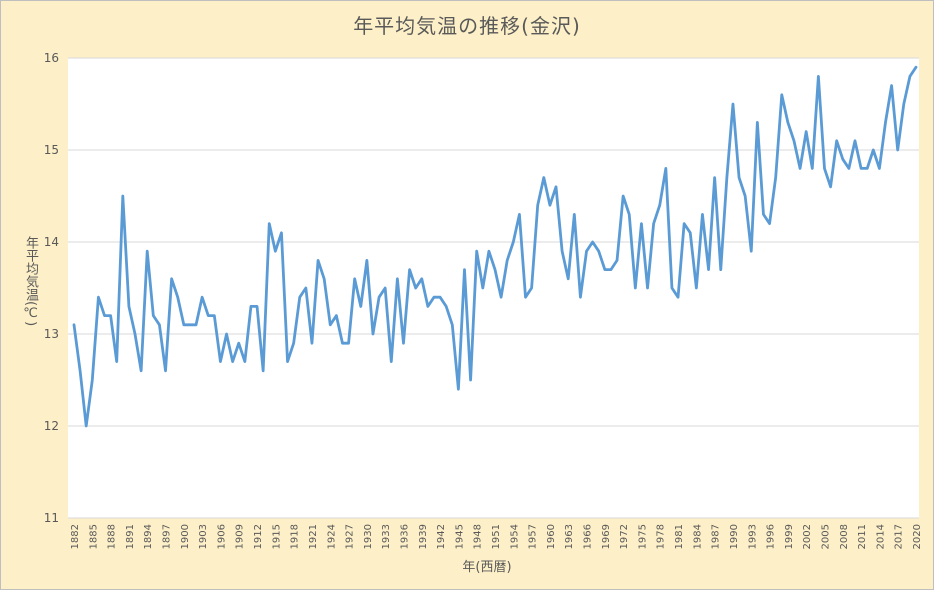 This screenshot has width=934, height=590. I want to click on x-tick-label: 1957, so click(533, 536).